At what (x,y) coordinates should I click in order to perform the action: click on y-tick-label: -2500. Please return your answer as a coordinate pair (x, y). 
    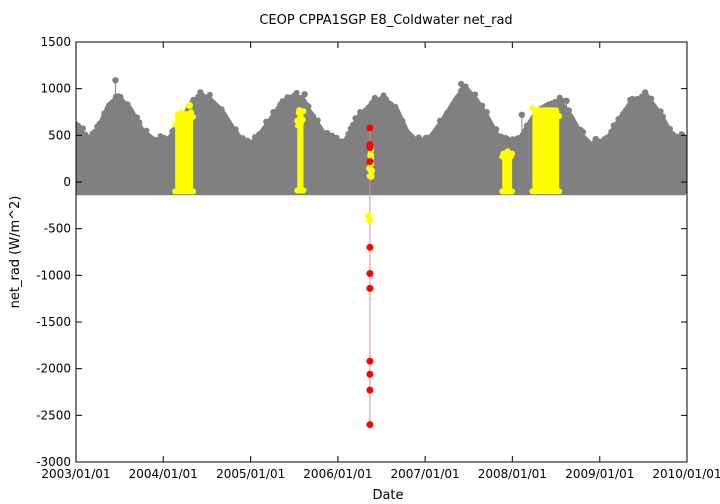
    Looking at the image, I should click on (53, 415).